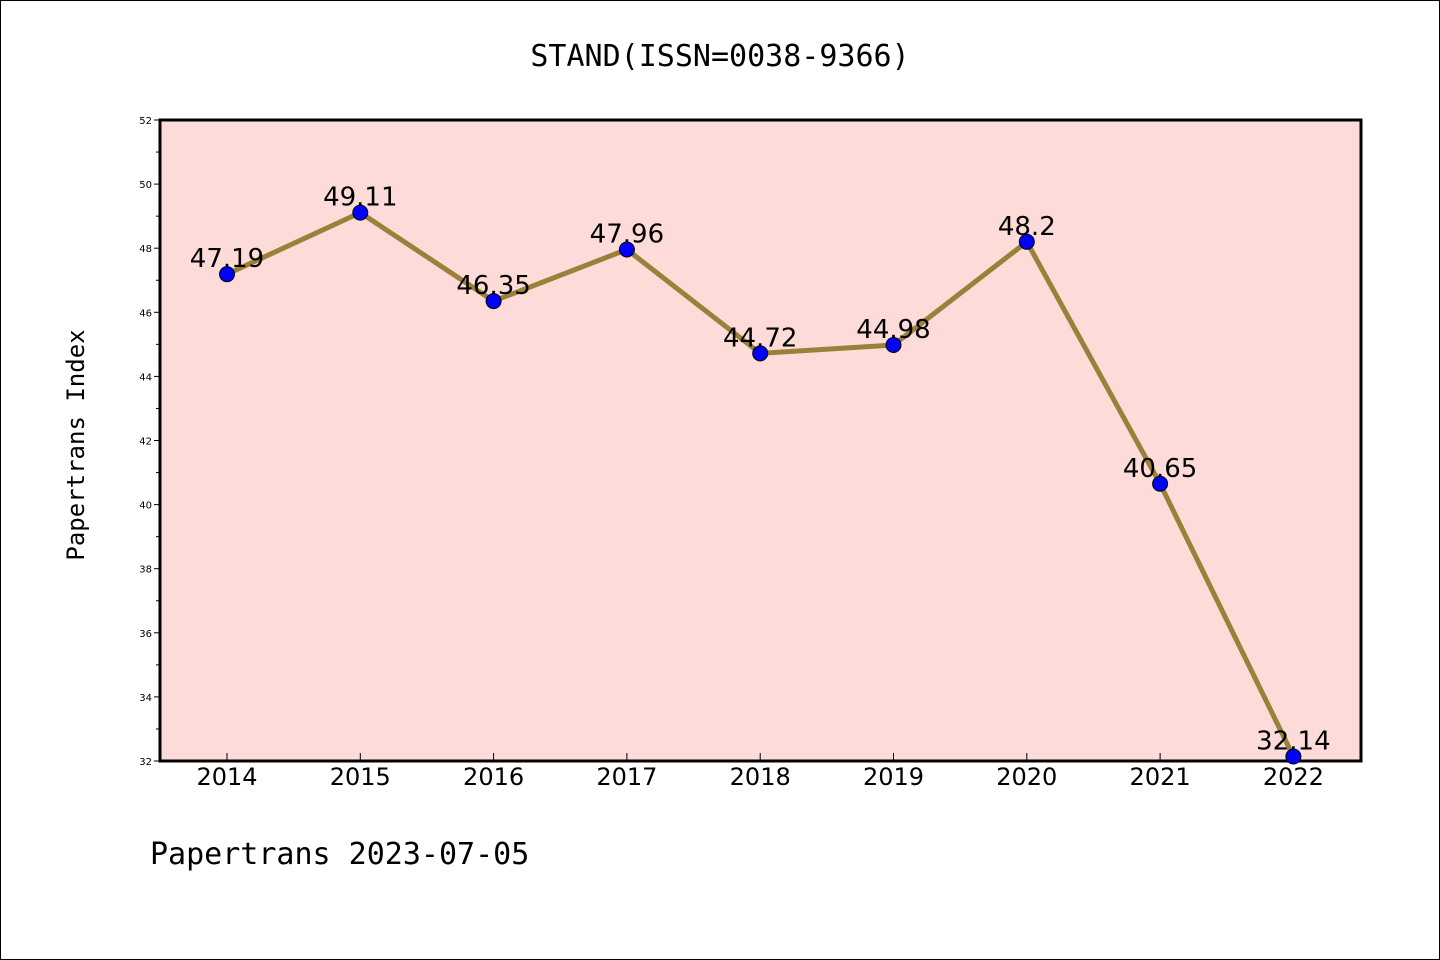 The height and width of the screenshot is (960, 1440). I want to click on y-tick-label: 48, so click(145, 249).